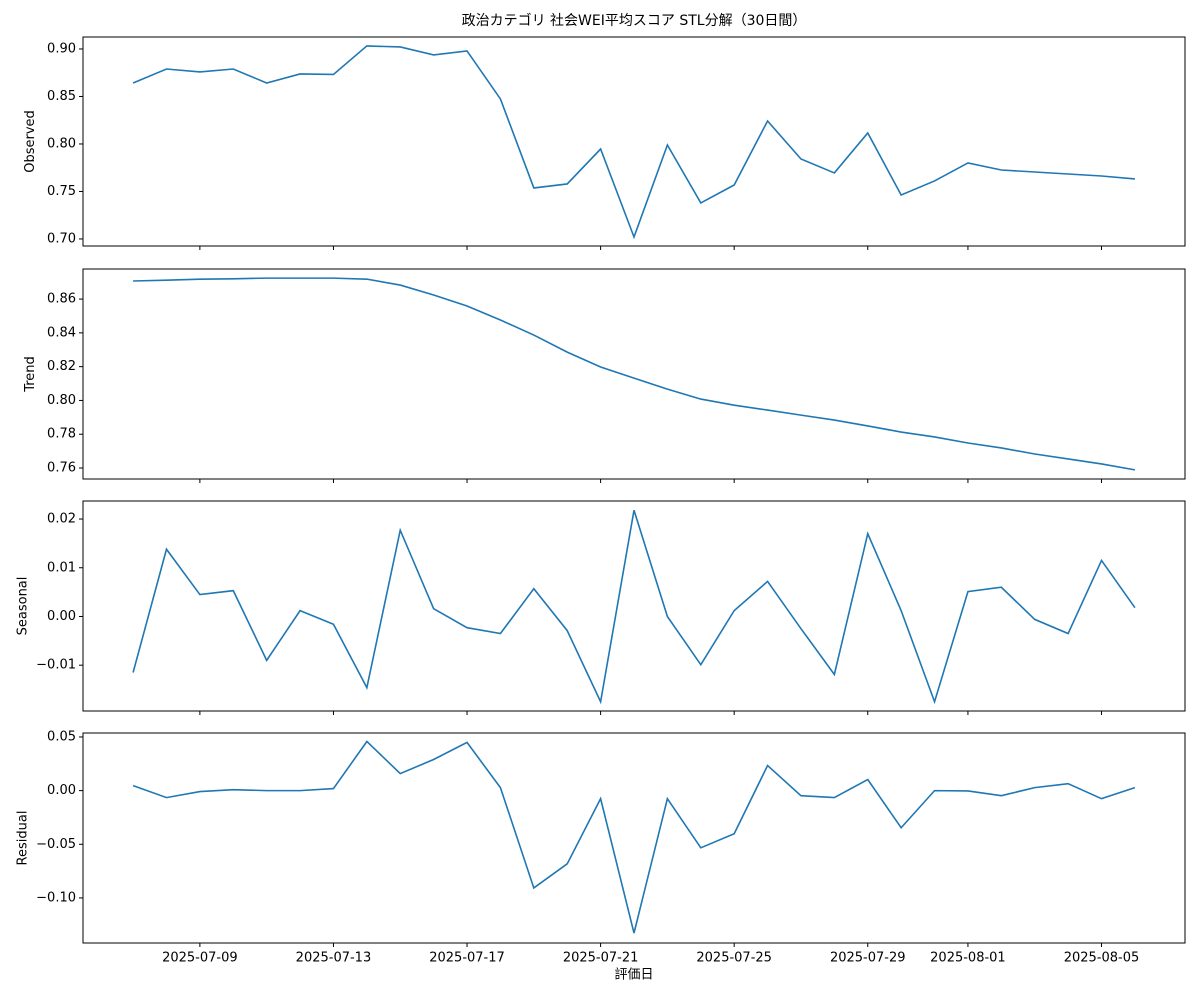  I want to click on x-tick-label: 2025-07-29, so click(868, 958).